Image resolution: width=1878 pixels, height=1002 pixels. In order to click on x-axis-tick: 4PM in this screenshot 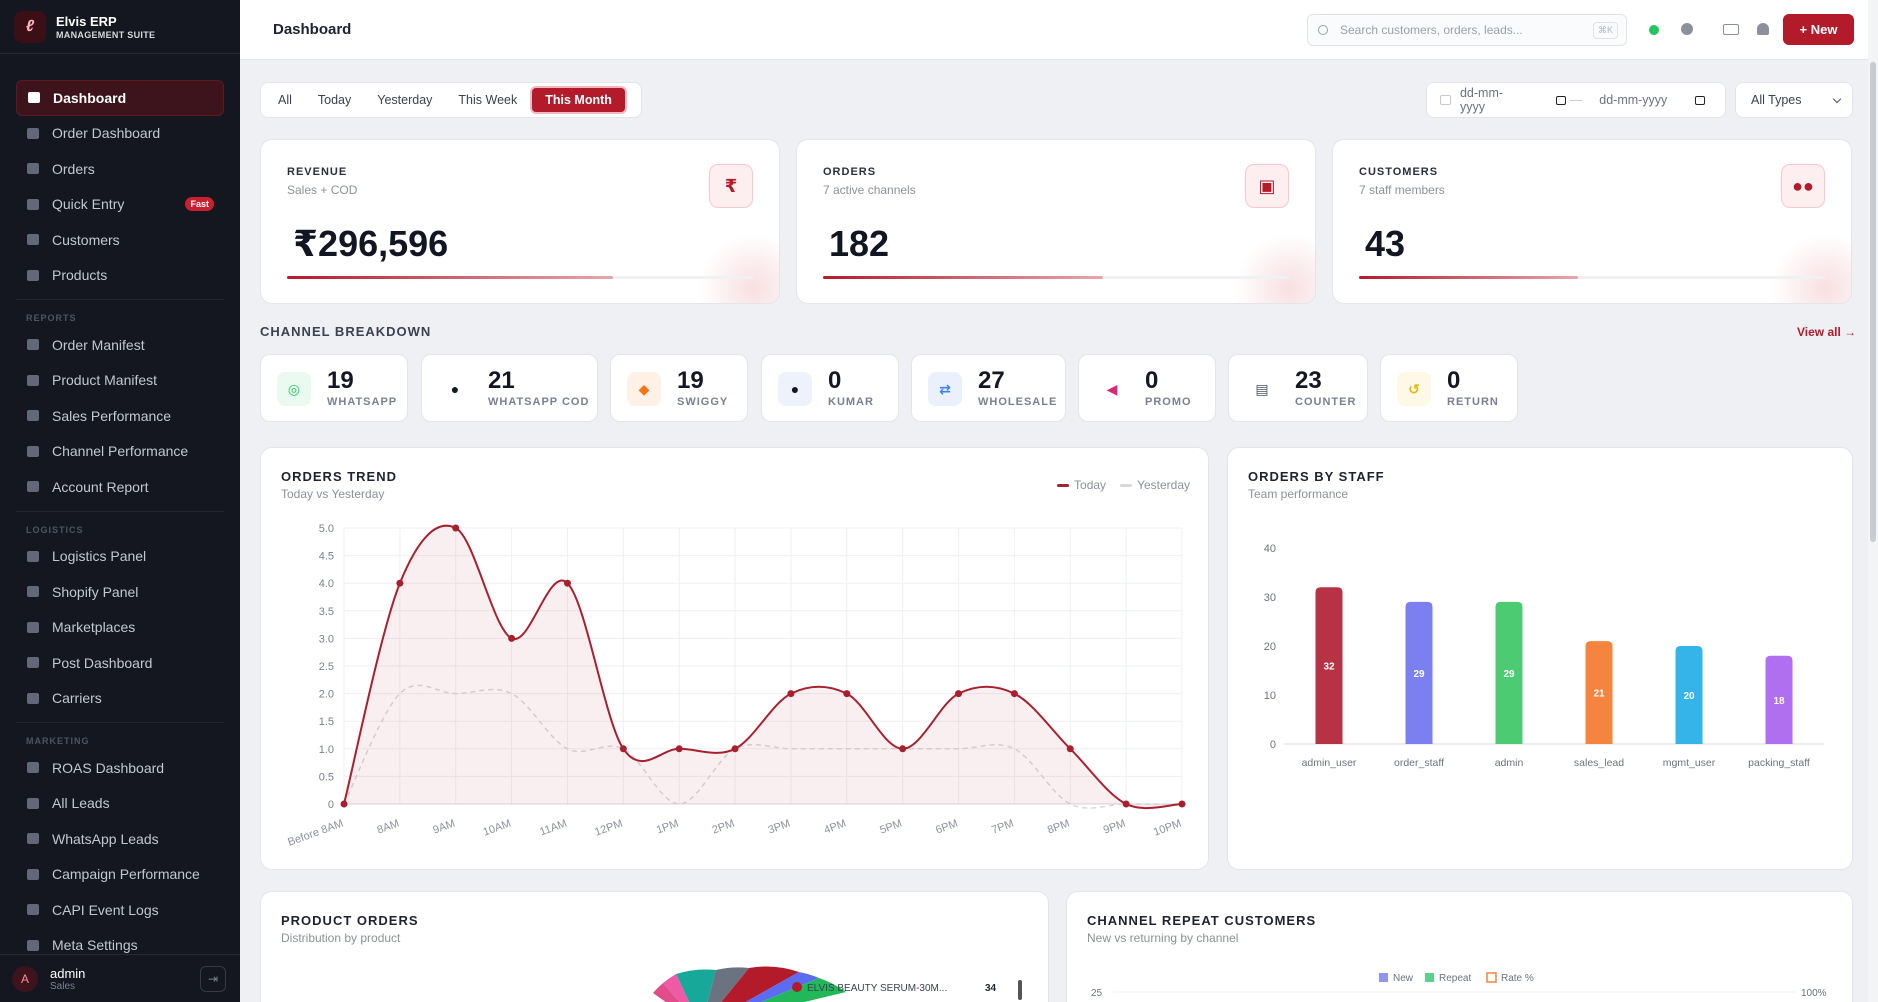, I will do `click(834, 827)`.